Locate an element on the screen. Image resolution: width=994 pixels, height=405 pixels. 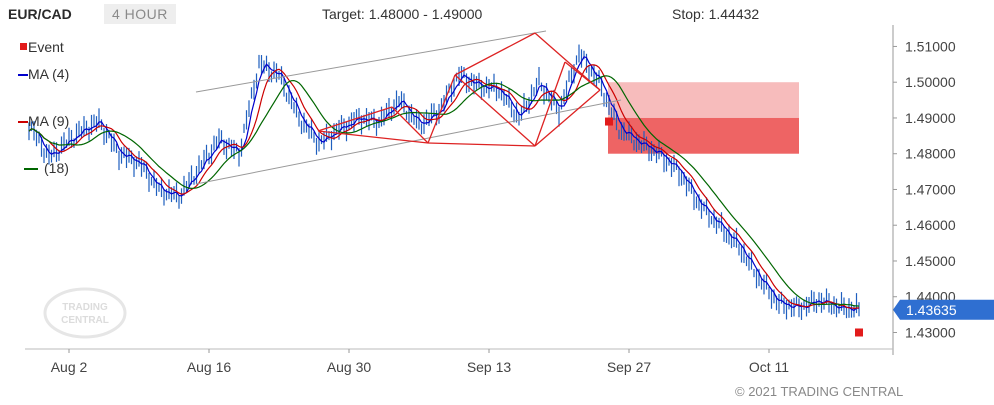
timeframe-badge: 4 HOUR is located at coordinates (140, 14).